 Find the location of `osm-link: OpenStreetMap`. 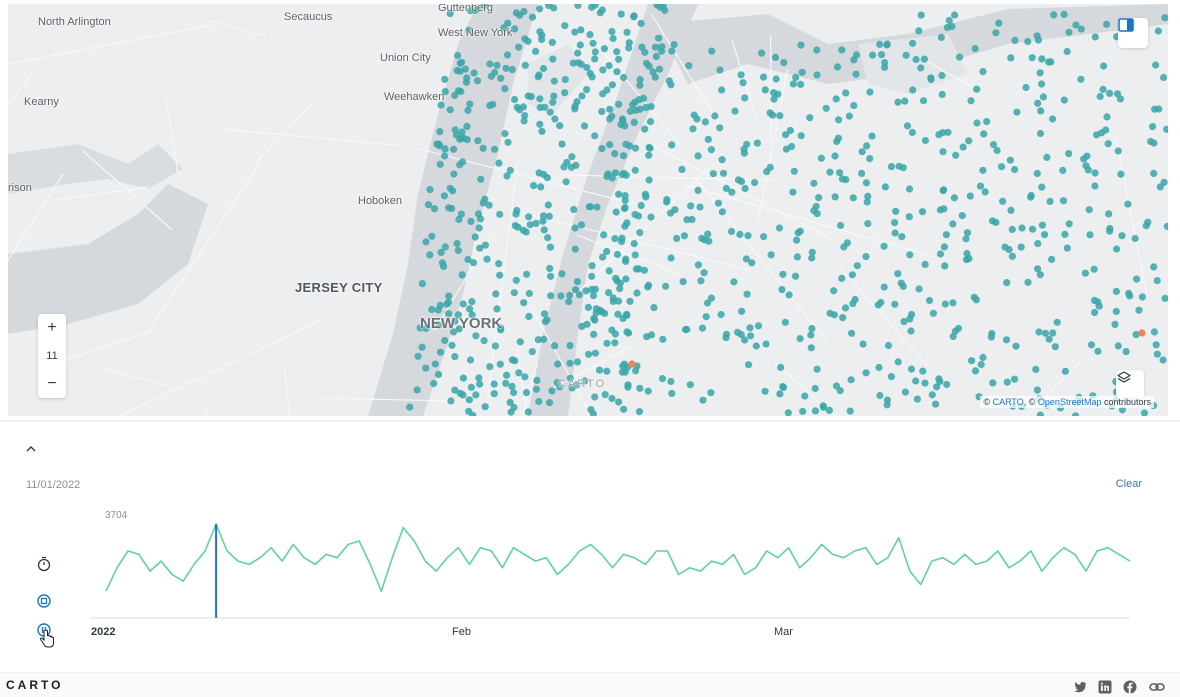

osm-link: OpenStreetMap is located at coordinates (1070, 402).